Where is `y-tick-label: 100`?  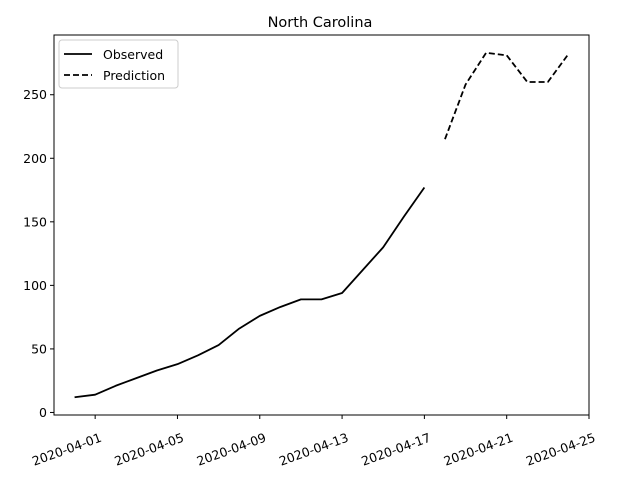
y-tick-label: 100 is located at coordinates (35, 285).